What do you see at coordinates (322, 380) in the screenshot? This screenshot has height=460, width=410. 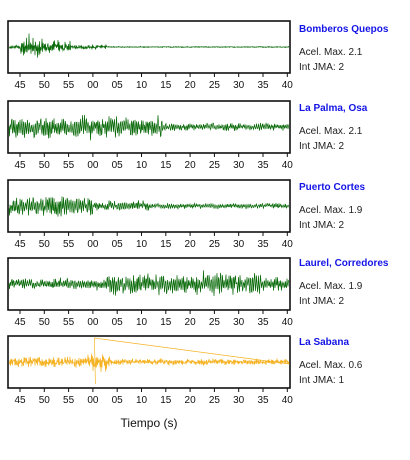 I see `int-jma-label: Int JMA: 1` at bounding box center [322, 380].